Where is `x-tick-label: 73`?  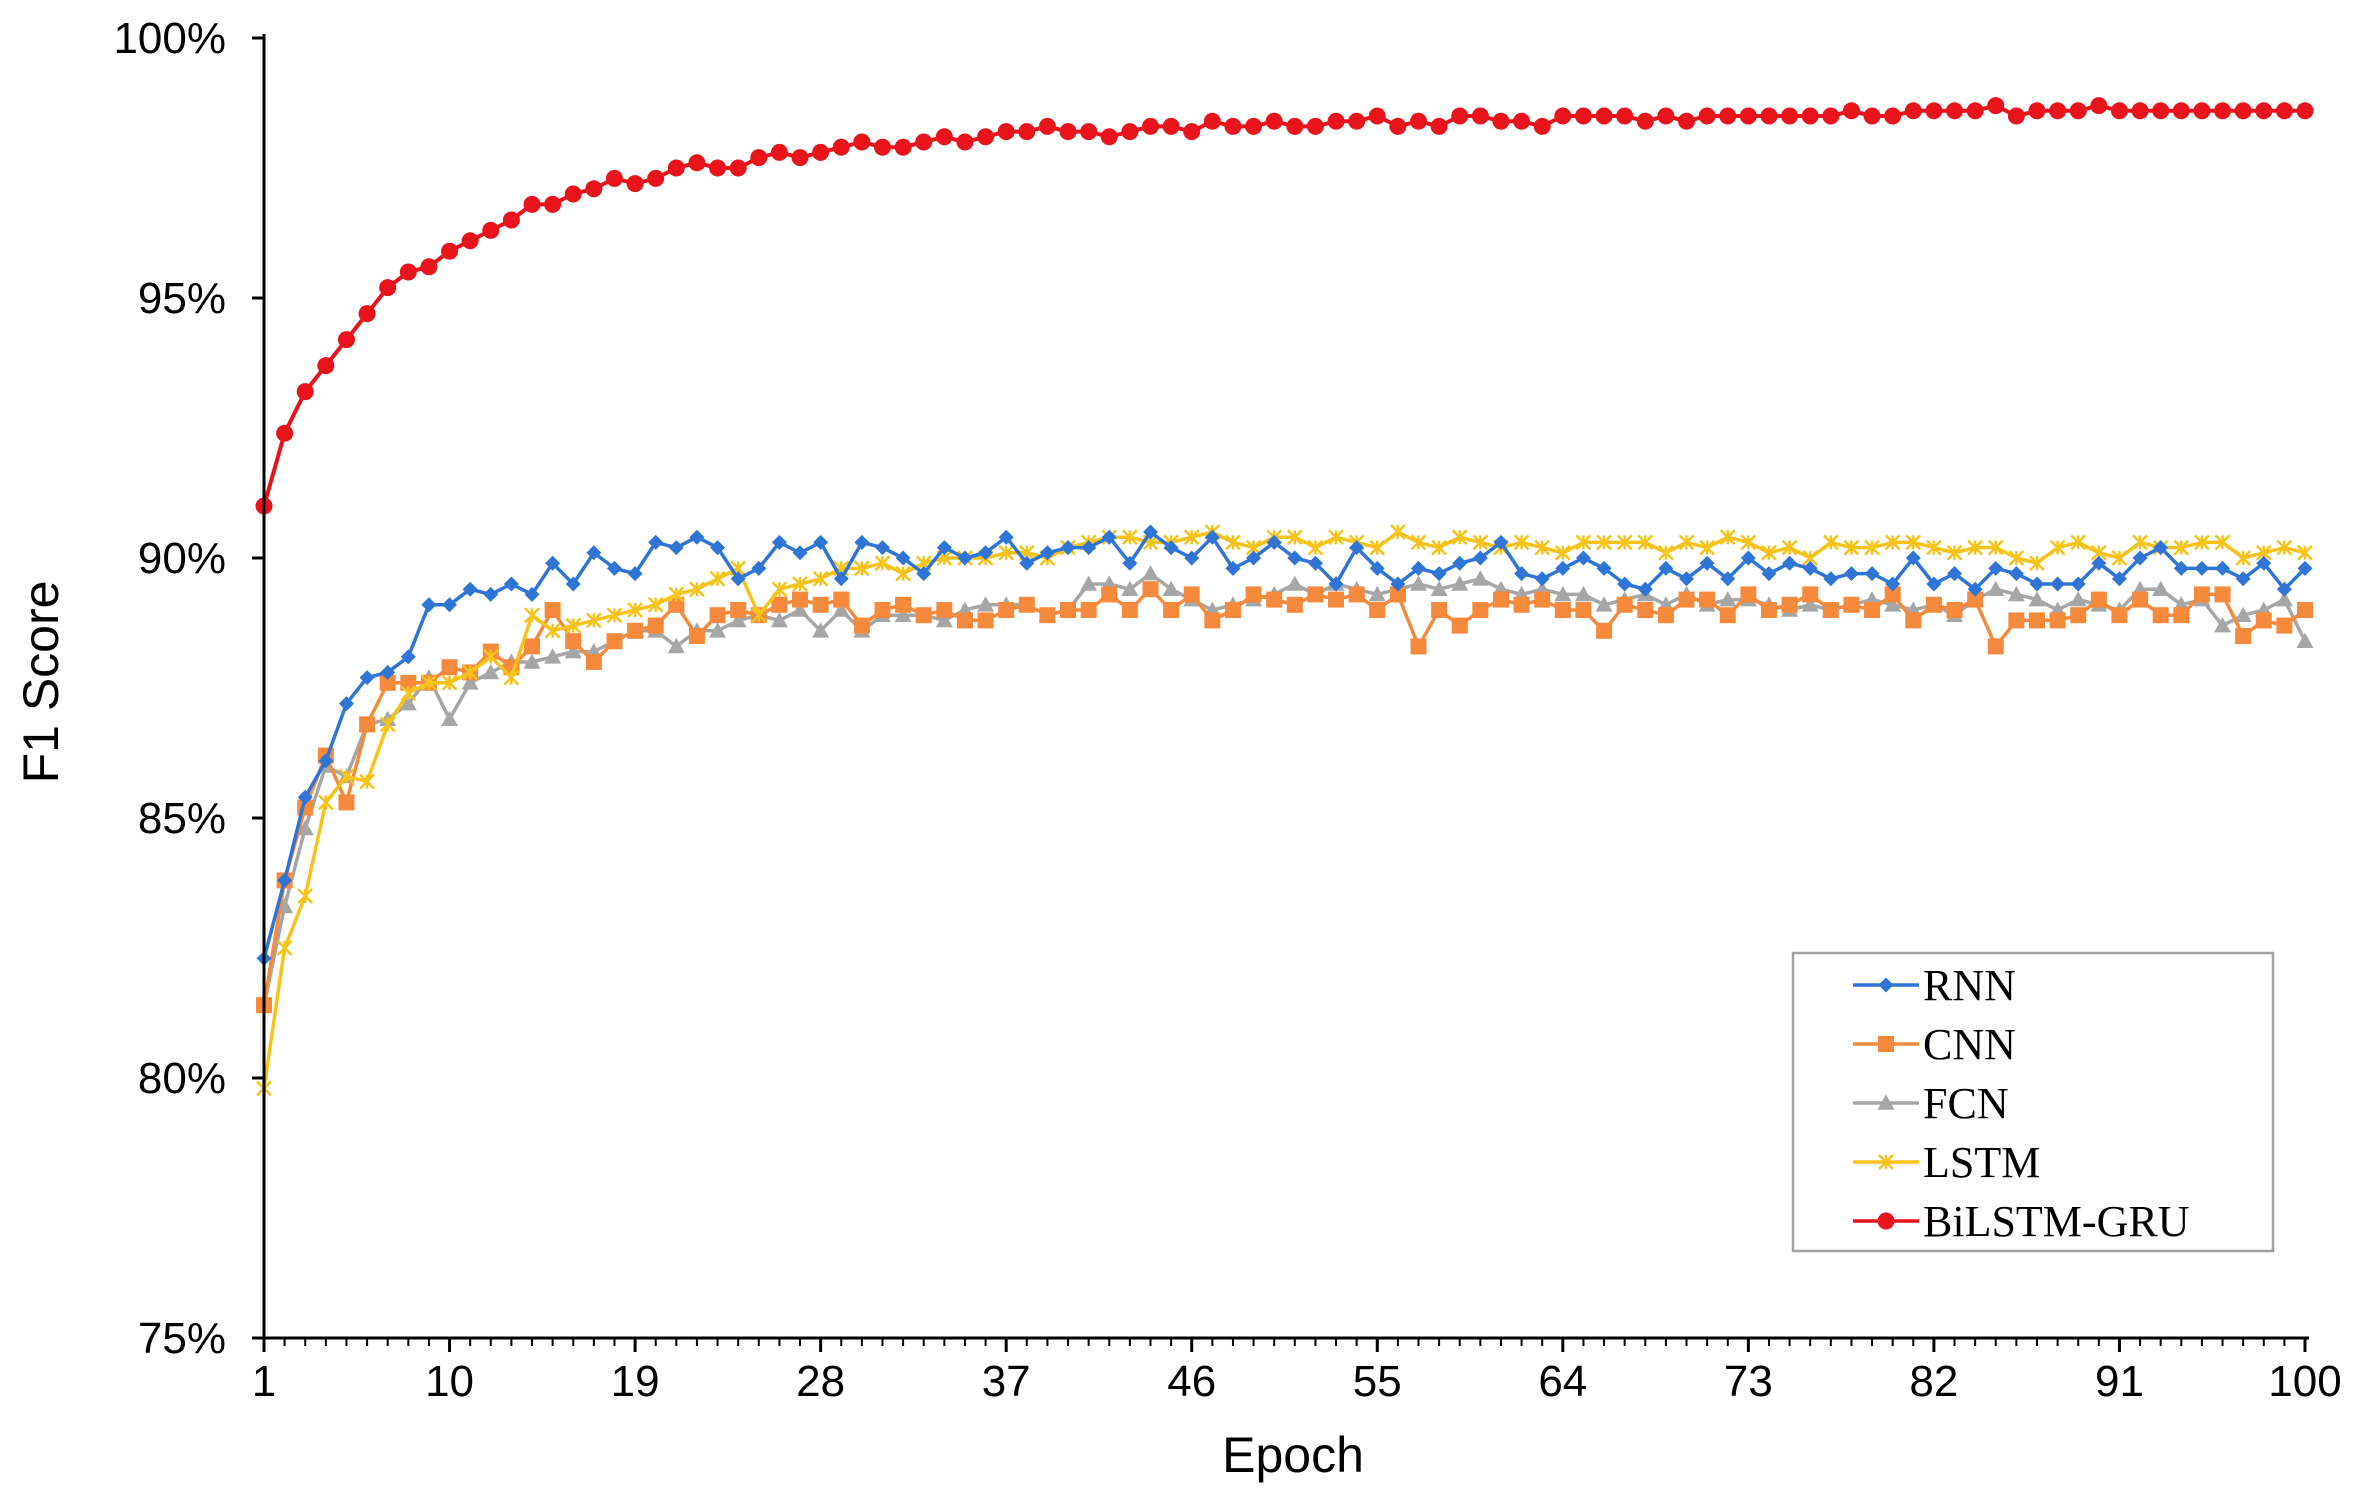 x-tick-label: 73 is located at coordinates (1748, 1381).